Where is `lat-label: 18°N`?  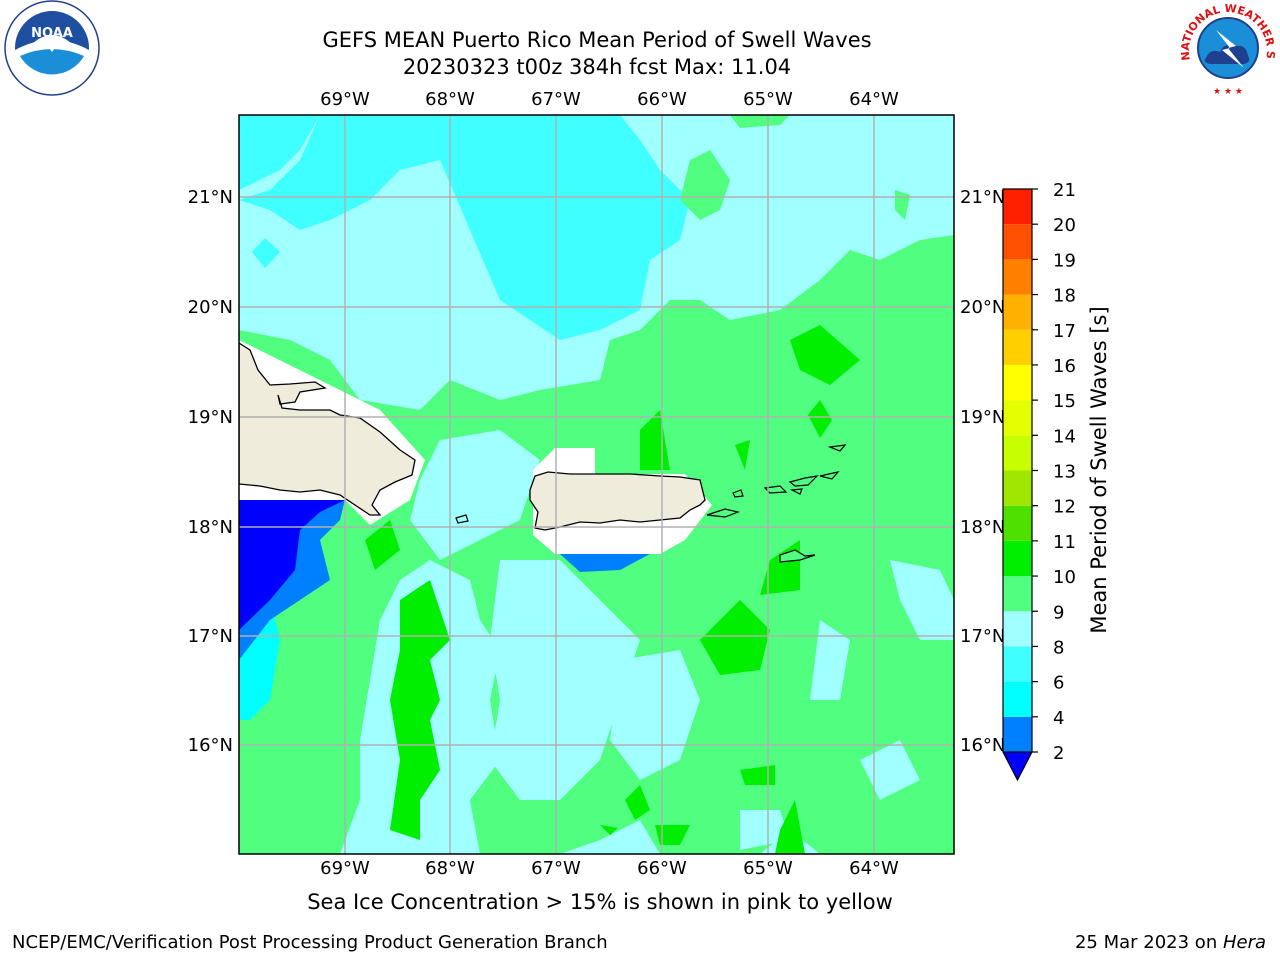 lat-label: 18°N is located at coordinates (982, 527).